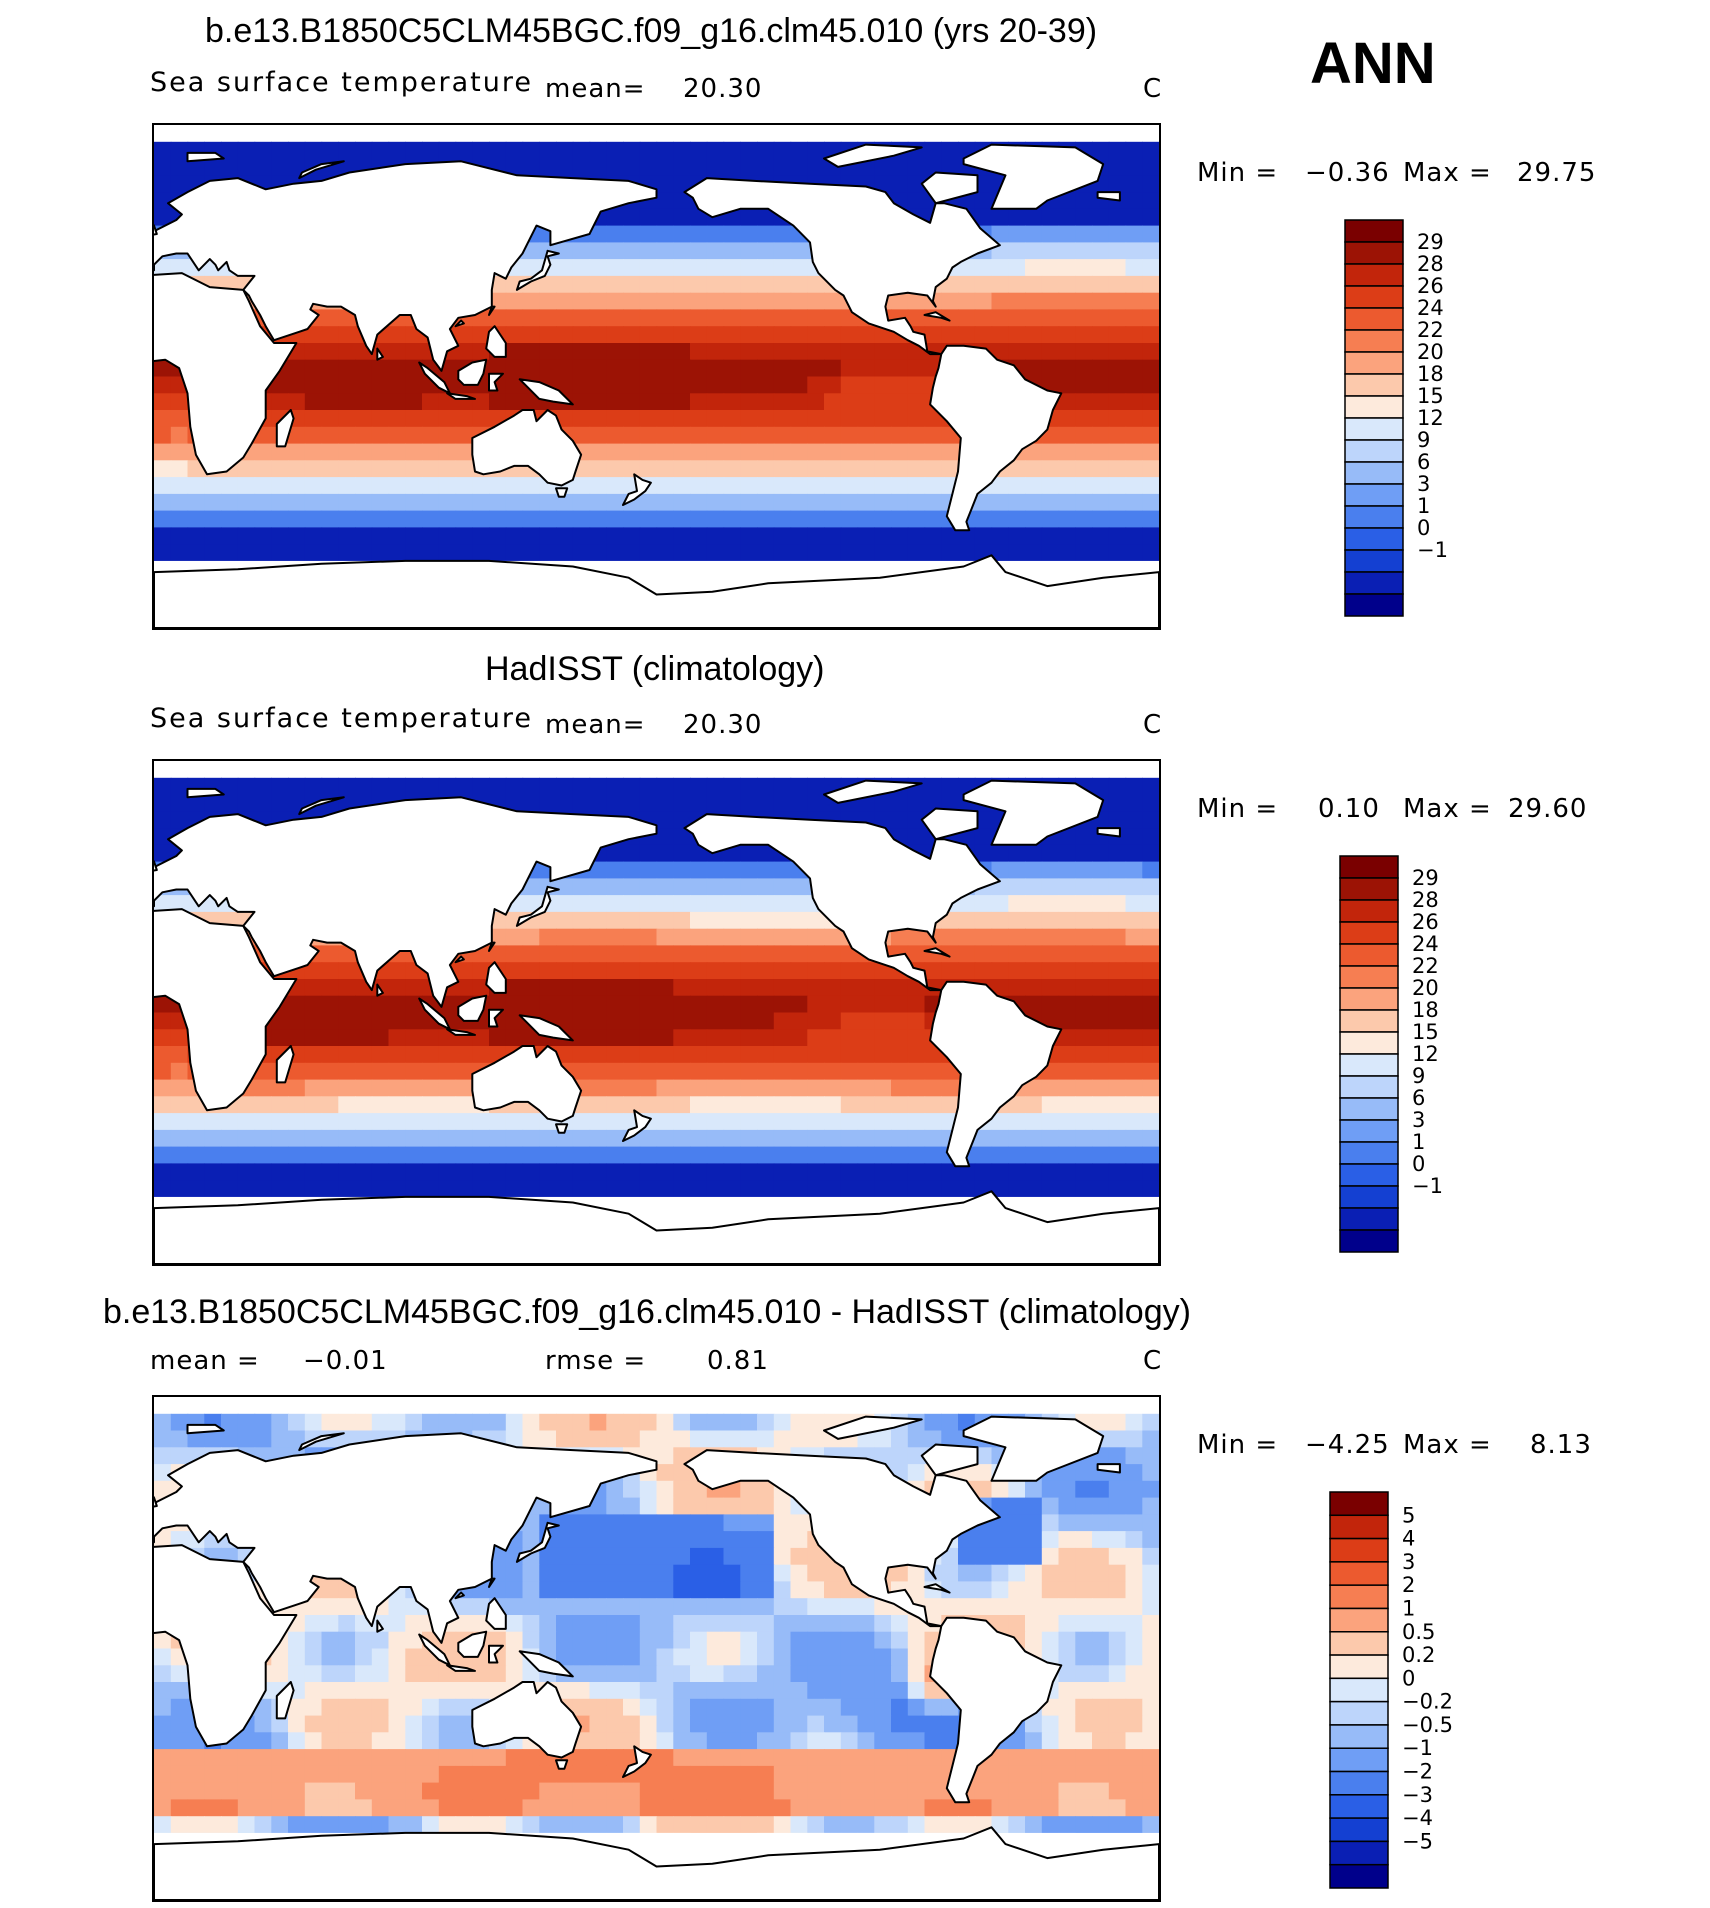 This screenshot has width=1710, height=1908. Describe the element at coordinates (1417, 1841) in the screenshot. I see `colorbar-tick-label: −5` at that location.